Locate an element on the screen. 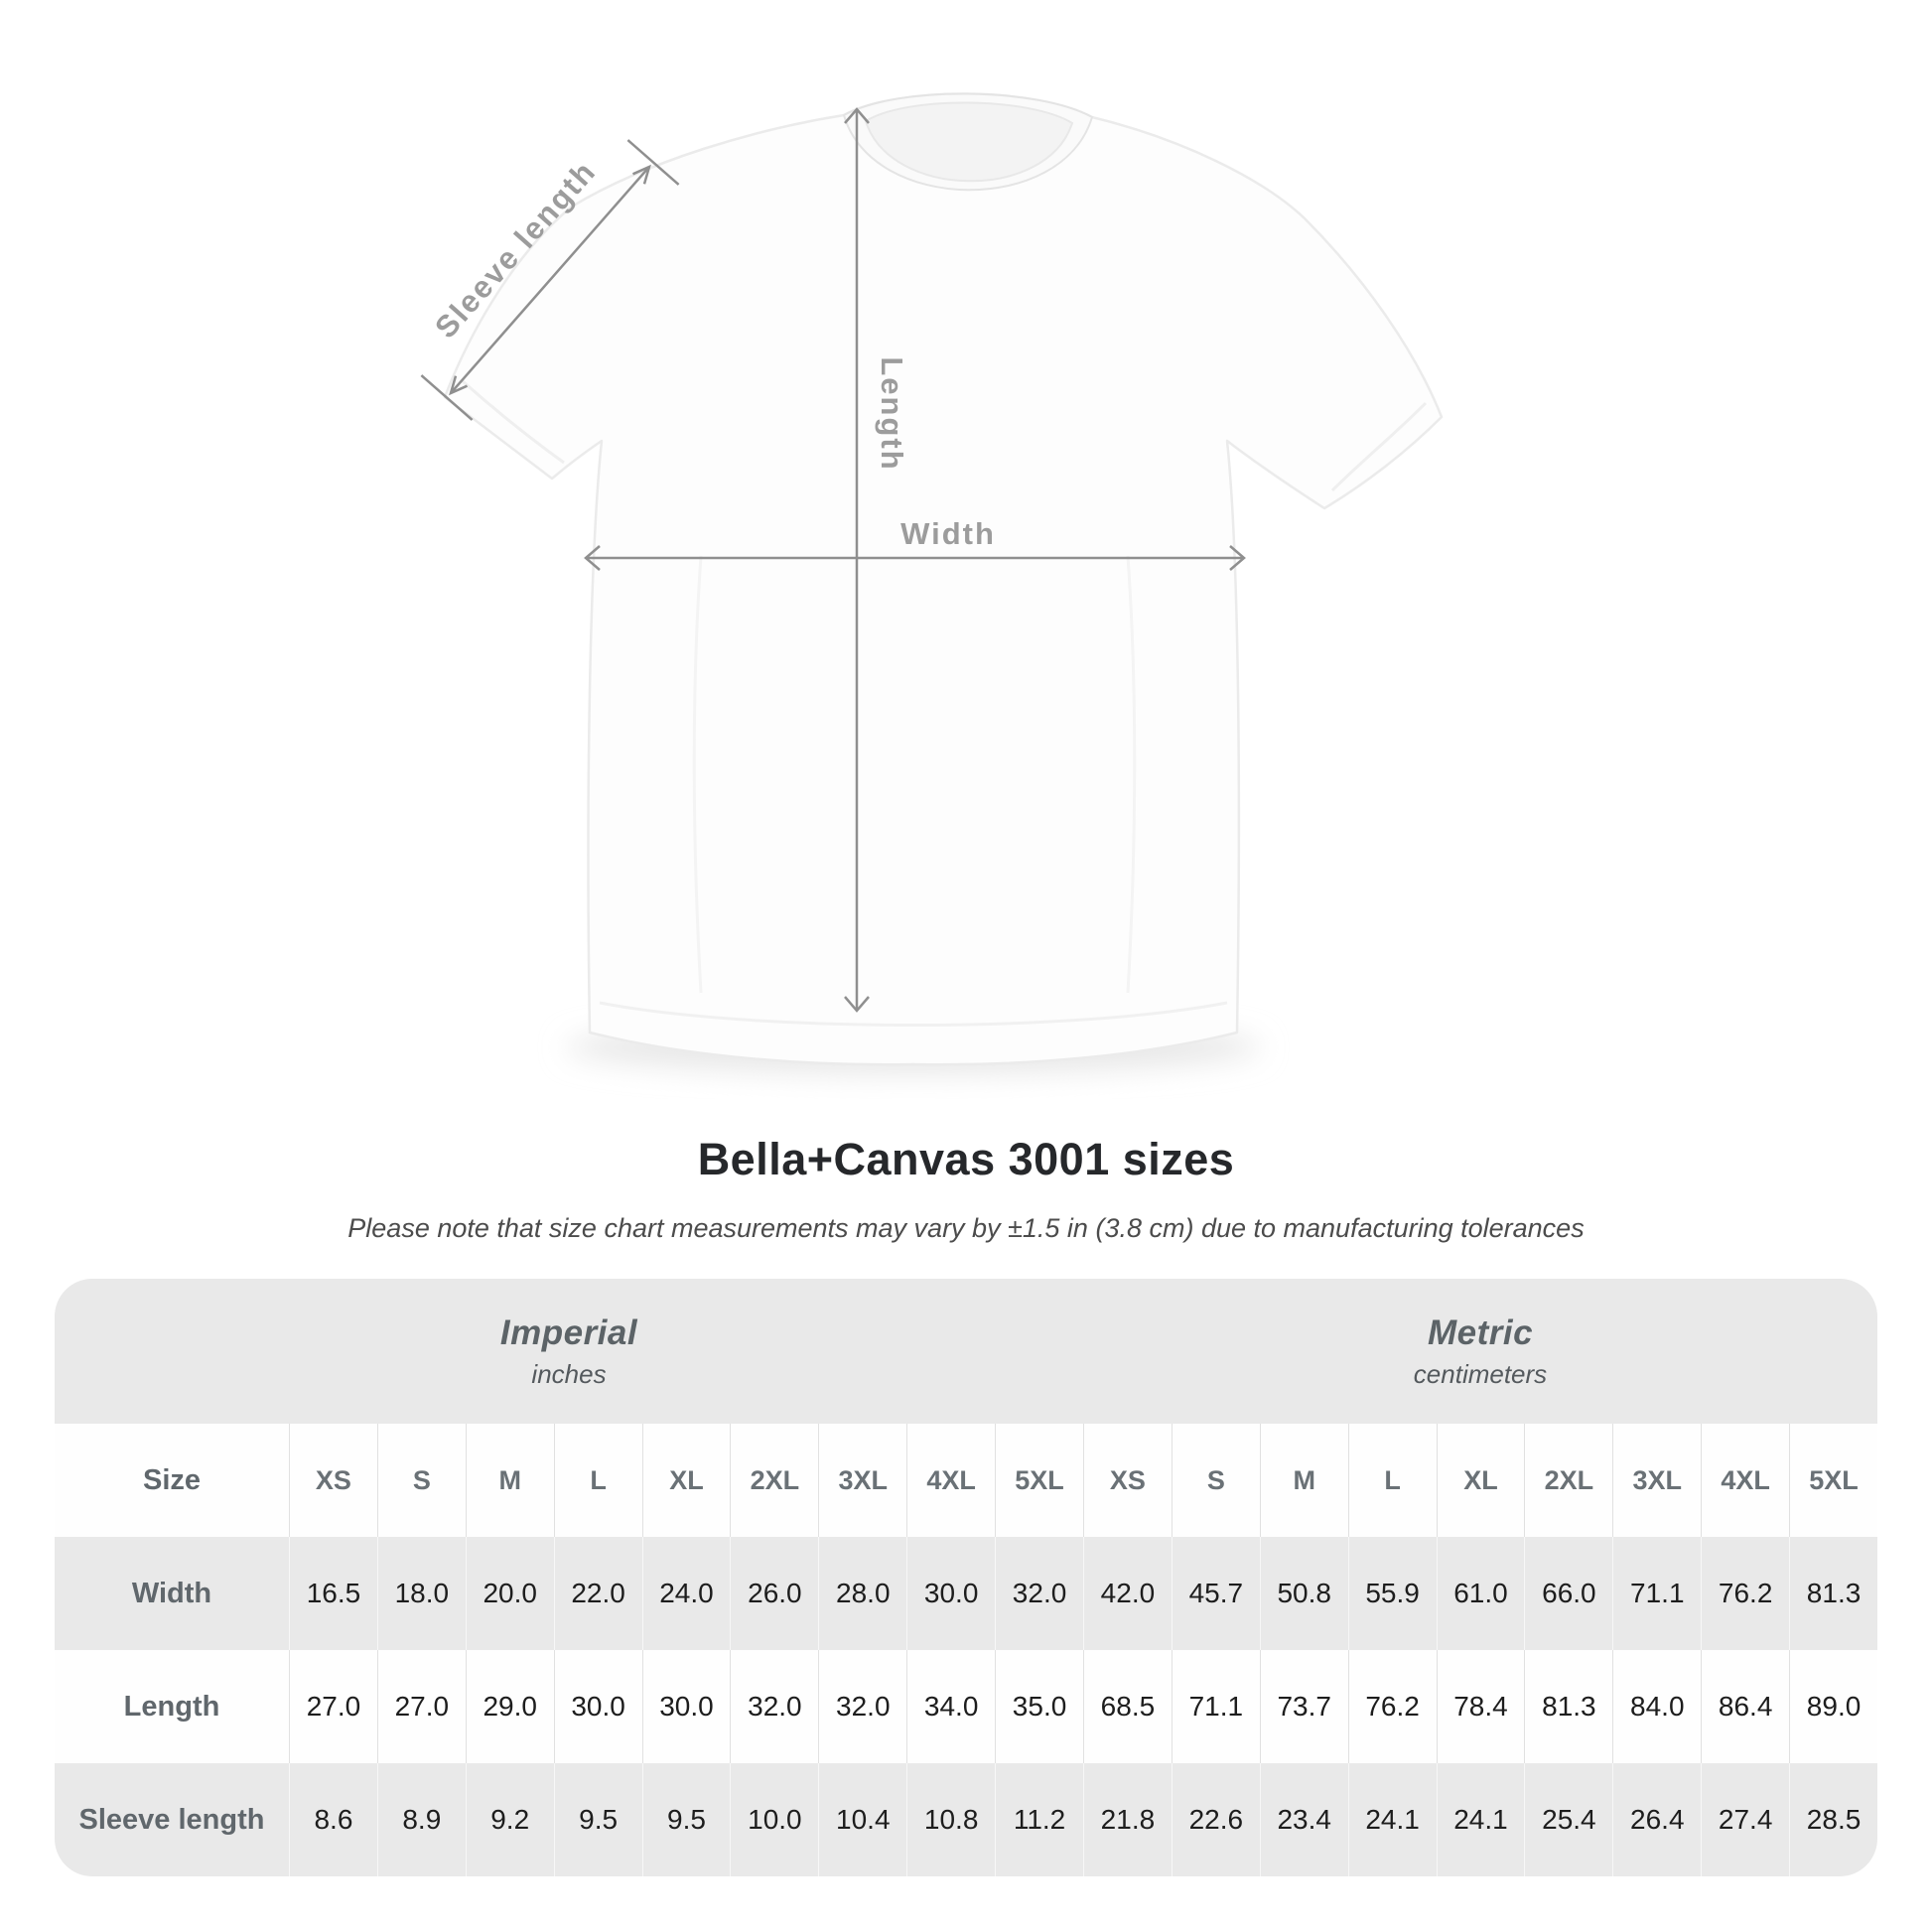 This screenshot has height=1932, width=1932. table-cell: 23.4 is located at coordinates (1303, 1820).